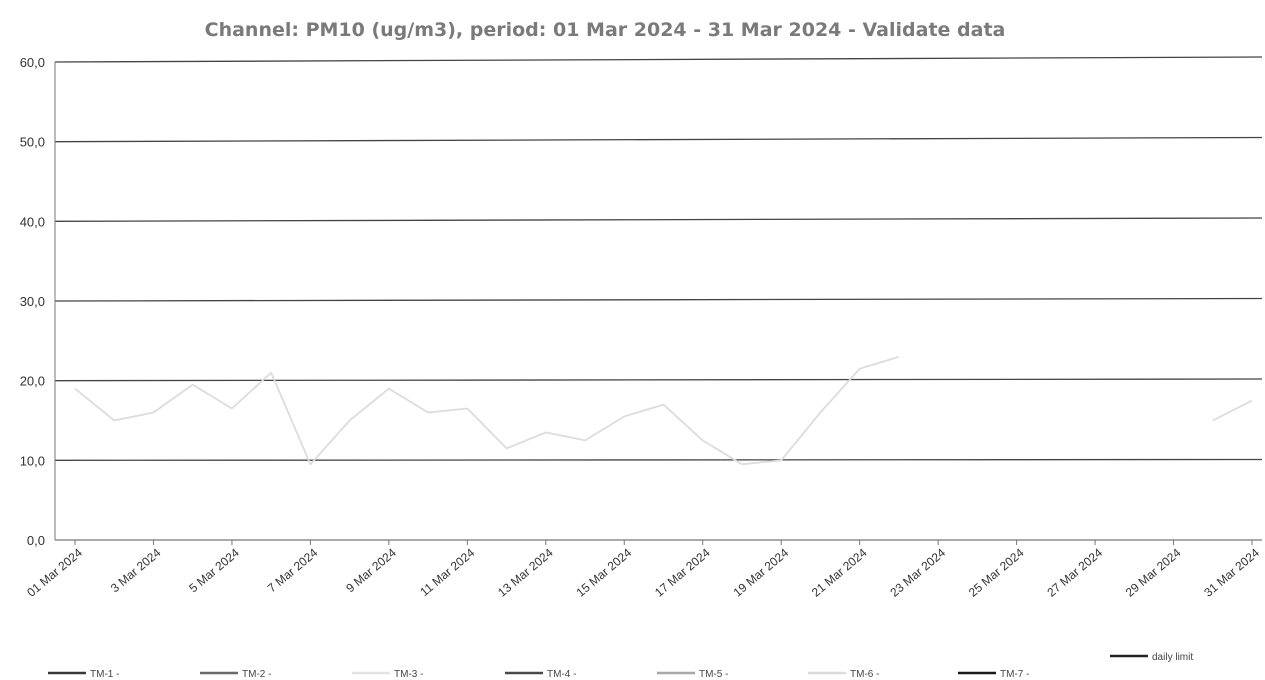 The image size is (1265, 680). I want to click on y-tick-label: 10,0, so click(32, 460).